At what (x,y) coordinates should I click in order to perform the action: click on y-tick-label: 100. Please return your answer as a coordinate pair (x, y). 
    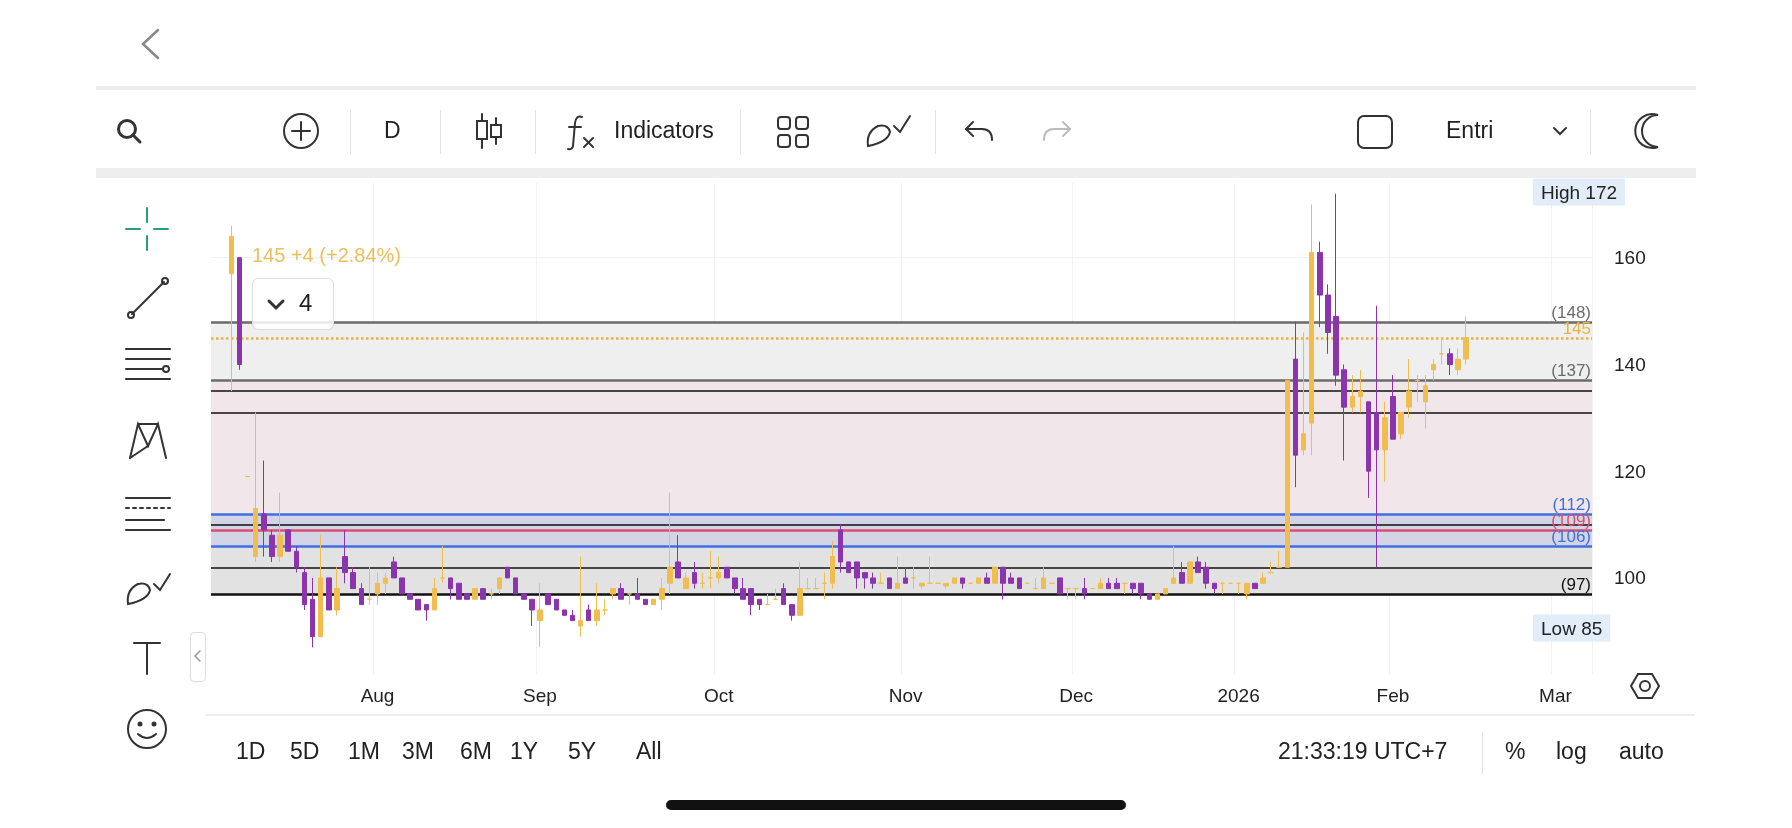
    Looking at the image, I should click on (1630, 578).